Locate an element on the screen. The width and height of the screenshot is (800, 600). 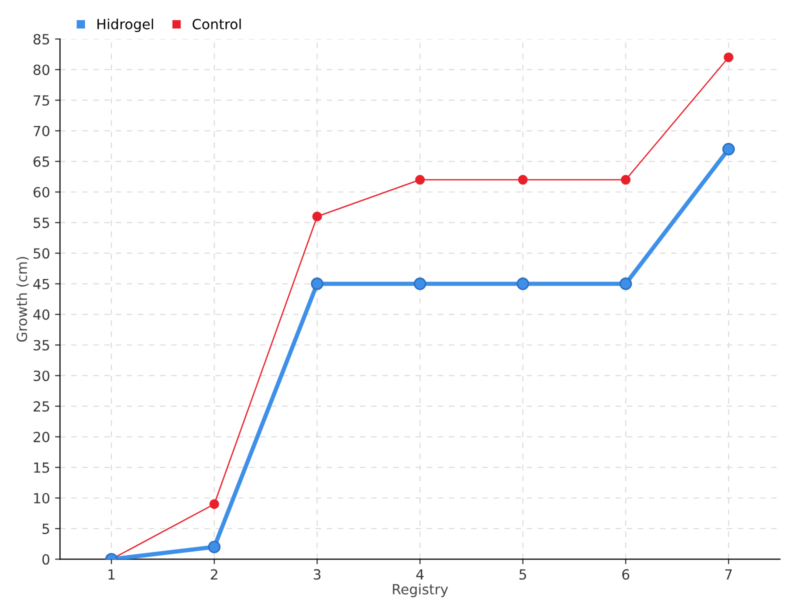
x-tick-label: 7 is located at coordinates (728, 574).